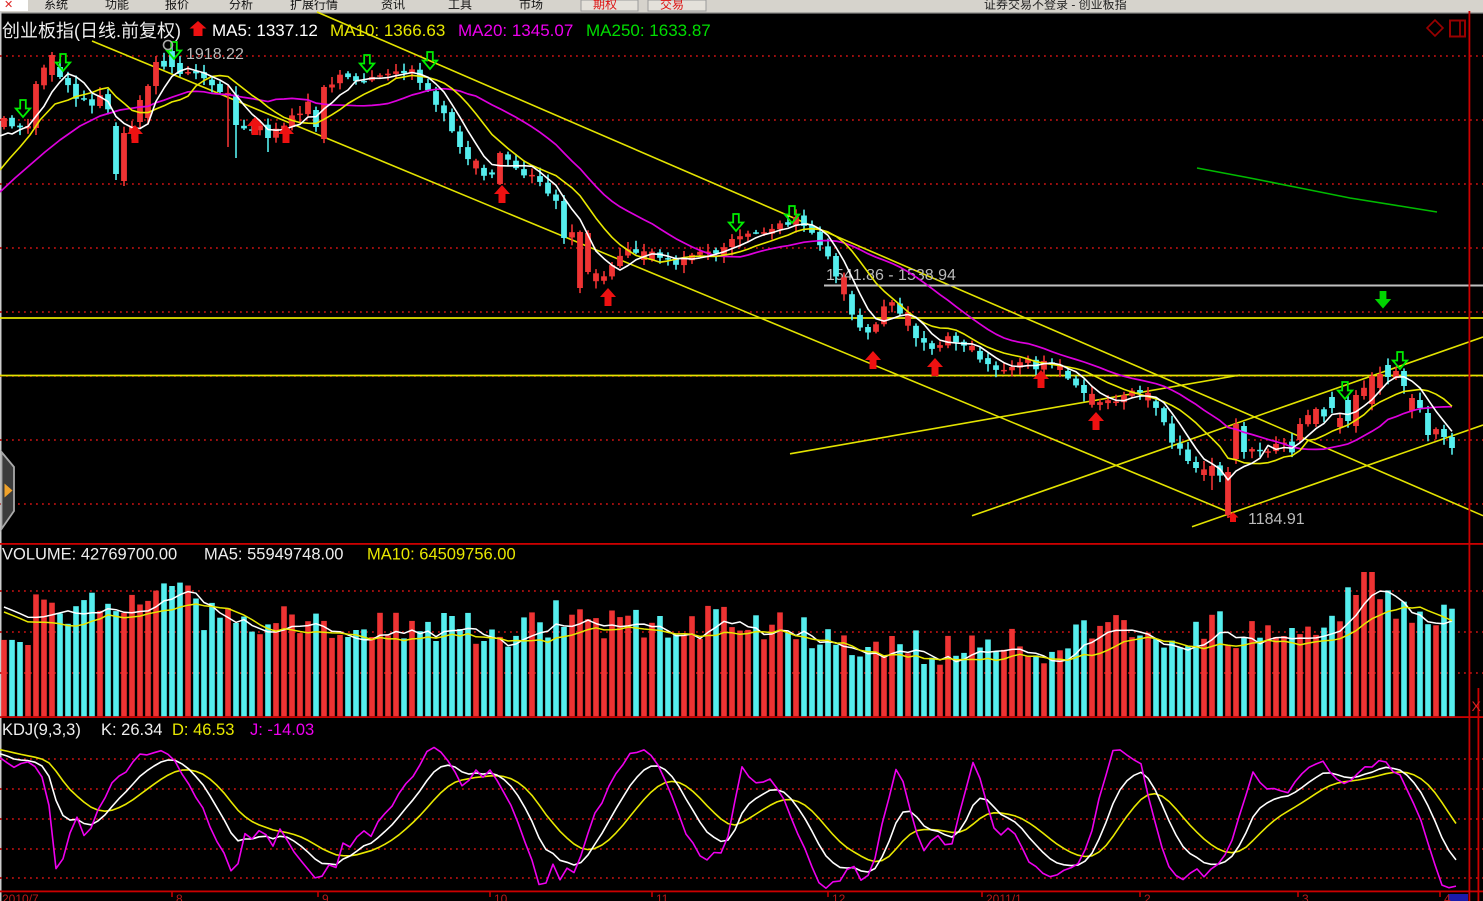  Describe the element at coordinates (1004, 896) in the screenshot. I see `svg-text: 2011/1` at that location.